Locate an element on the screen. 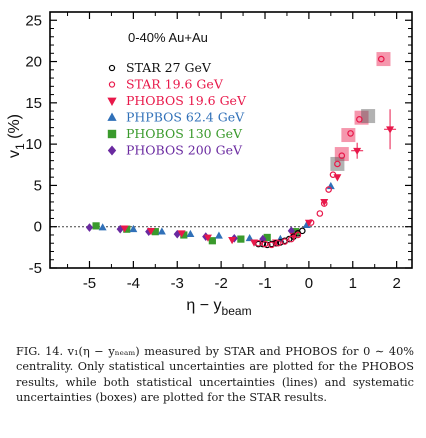 The height and width of the screenshot is (438, 426). y-tick-label: 5 is located at coordinates (38, 185).